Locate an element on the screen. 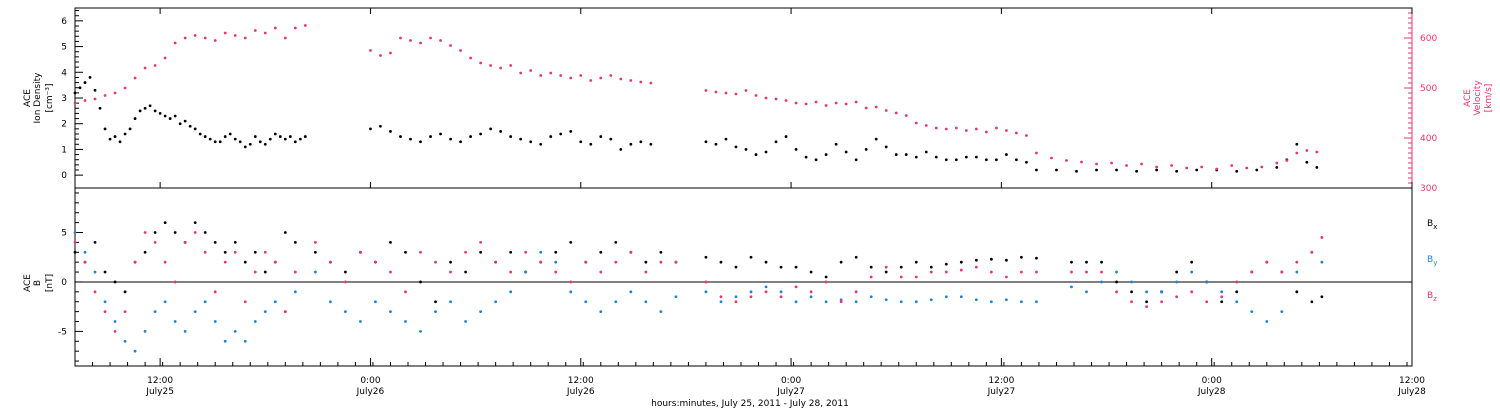  bottom-left-tick-label: 5 is located at coordinates (64, 234).